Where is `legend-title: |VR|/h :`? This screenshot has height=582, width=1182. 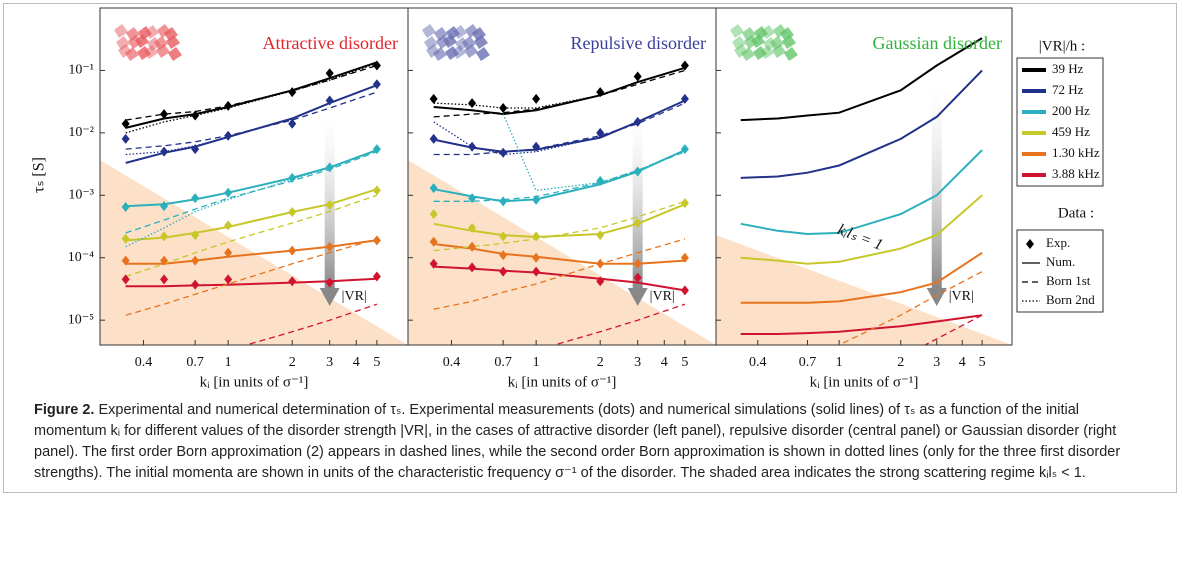
legend-title: |VR|/h : is located at coordinates (1062, 46).